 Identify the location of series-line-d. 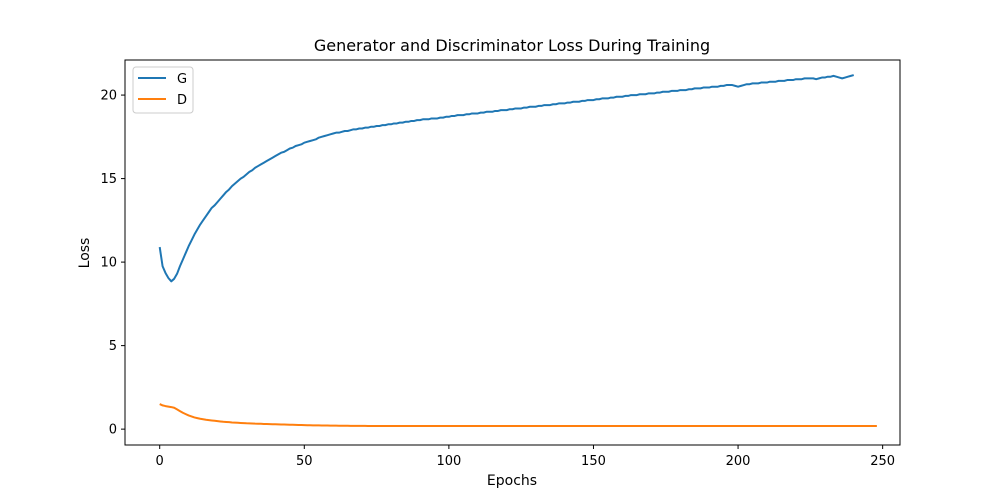
(518, 415).